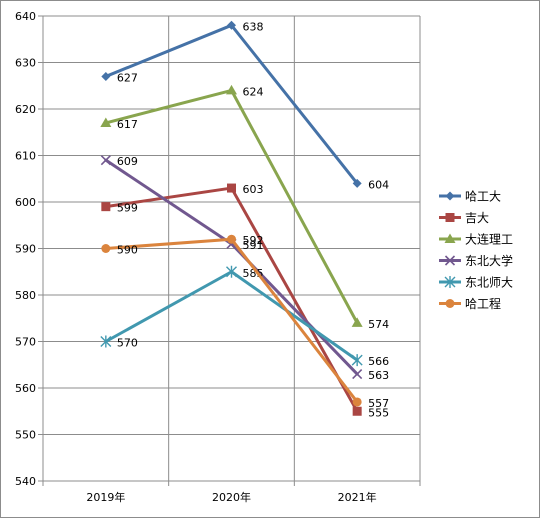 The height and width of the screenshot is (518, 540). What do you see at coordinates (253, 245) in the screenshot?
I see `data-label: 591` at bounding box center [253, 245].